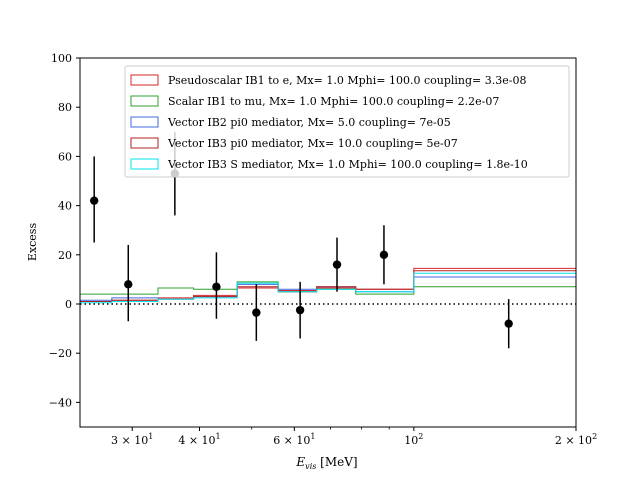  I want to click on x-tick-label: 3 × 10¹, so click(132, 439).